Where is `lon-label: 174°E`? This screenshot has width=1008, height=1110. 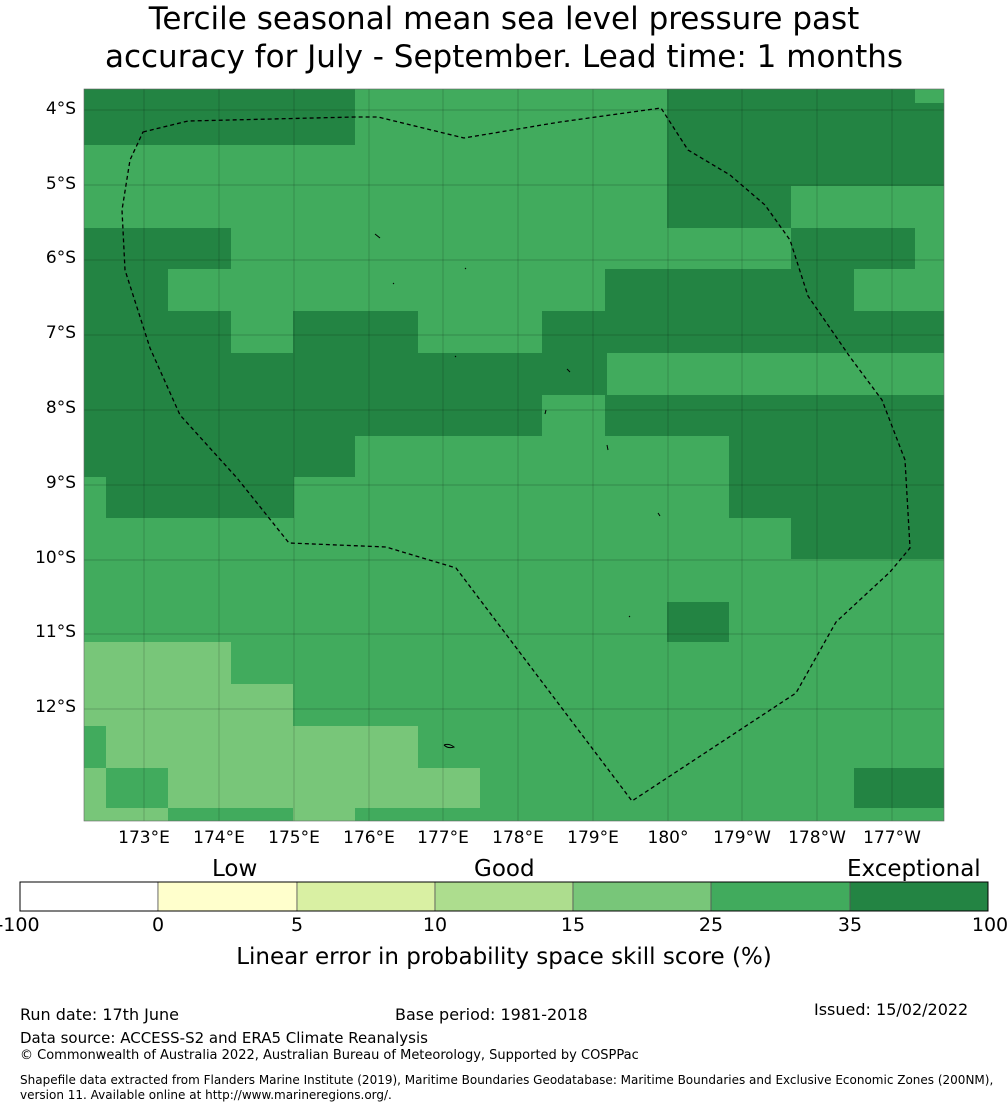 lon-label: 174°E is located at coordinates (219, 838).